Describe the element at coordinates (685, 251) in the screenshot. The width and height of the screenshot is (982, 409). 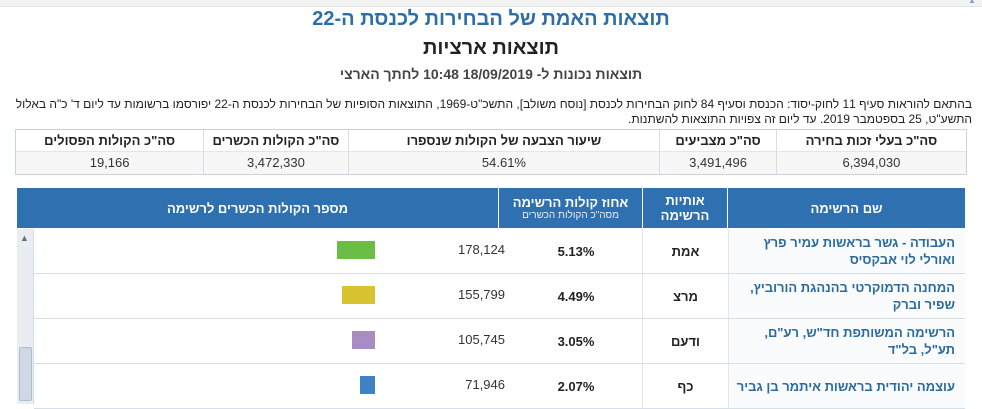
I see `list-letters: אמת` at that location.